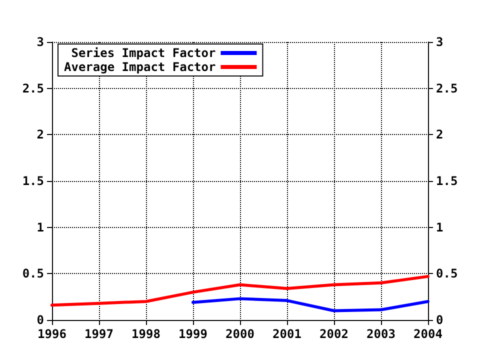  What do you see at coordinates (440, 227) in the screenshot?
I see `y2-tick-label: 1` at bounding box center [440, 227].